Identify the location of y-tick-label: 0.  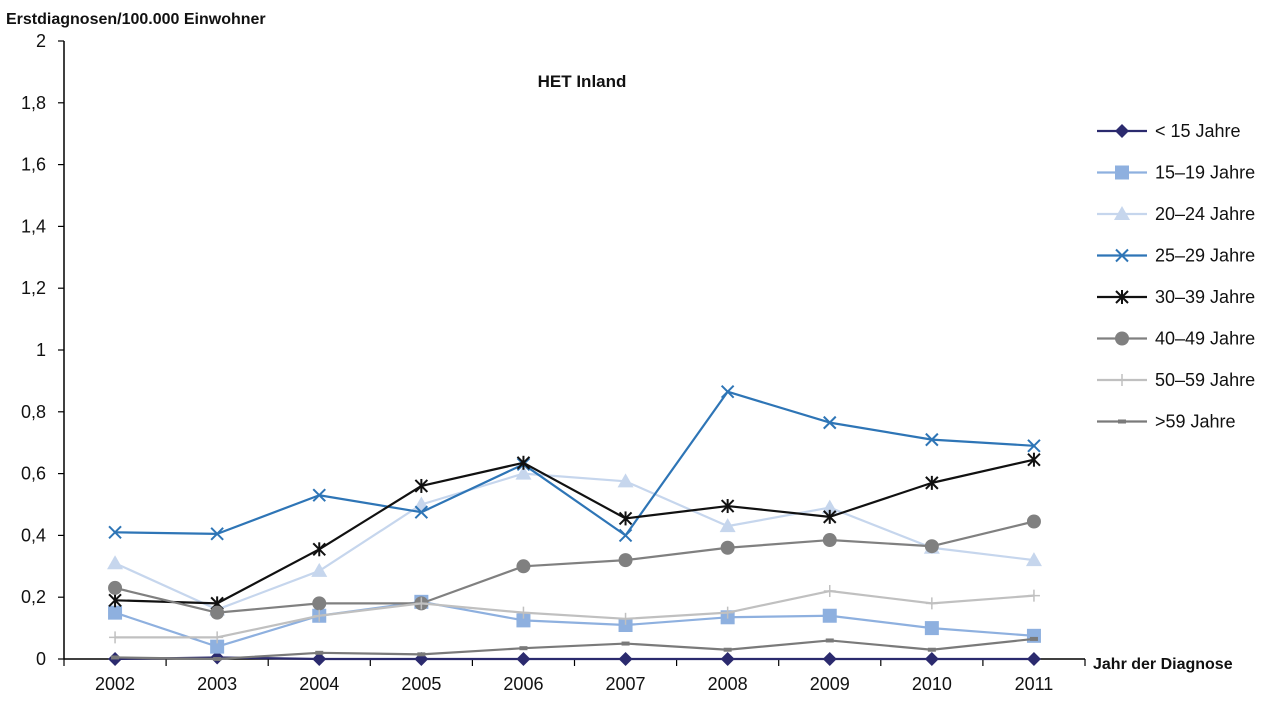
(41, 659).